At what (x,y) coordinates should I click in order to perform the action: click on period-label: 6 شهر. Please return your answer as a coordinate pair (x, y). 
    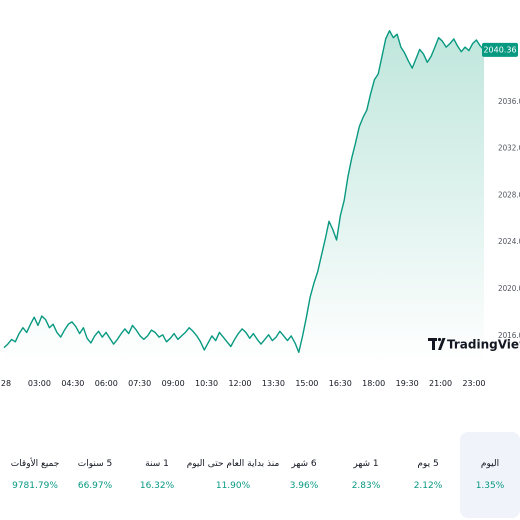
    Looking at the image, I should click on (304, 464).